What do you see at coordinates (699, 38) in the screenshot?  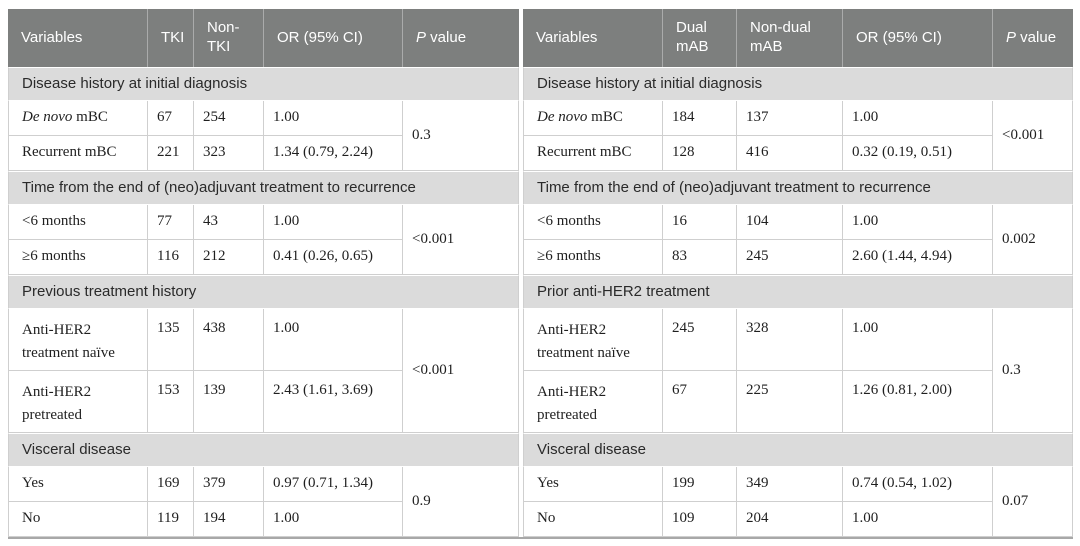 I see `col-header-dual-mab: Dual mAB` at bounding box center [699, 38].